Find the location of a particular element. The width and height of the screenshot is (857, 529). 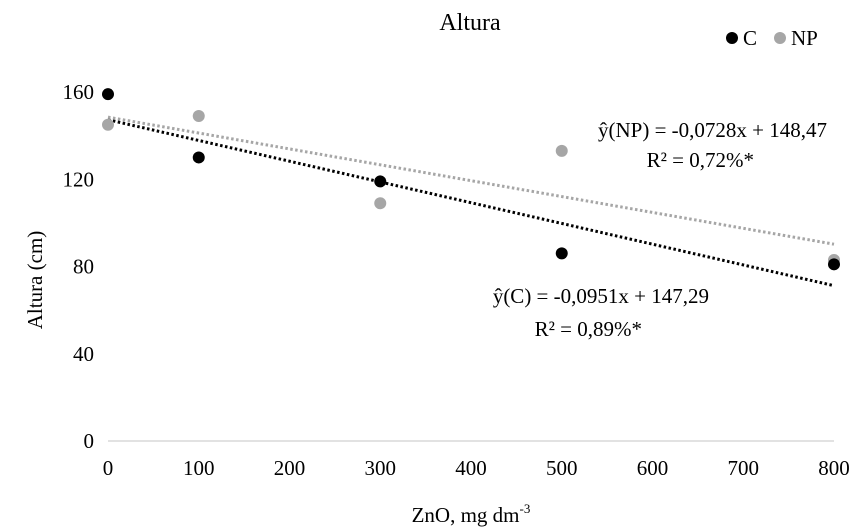

y-tick-labels: 0 40 80 120 160 is located at coordinates (79, 266).